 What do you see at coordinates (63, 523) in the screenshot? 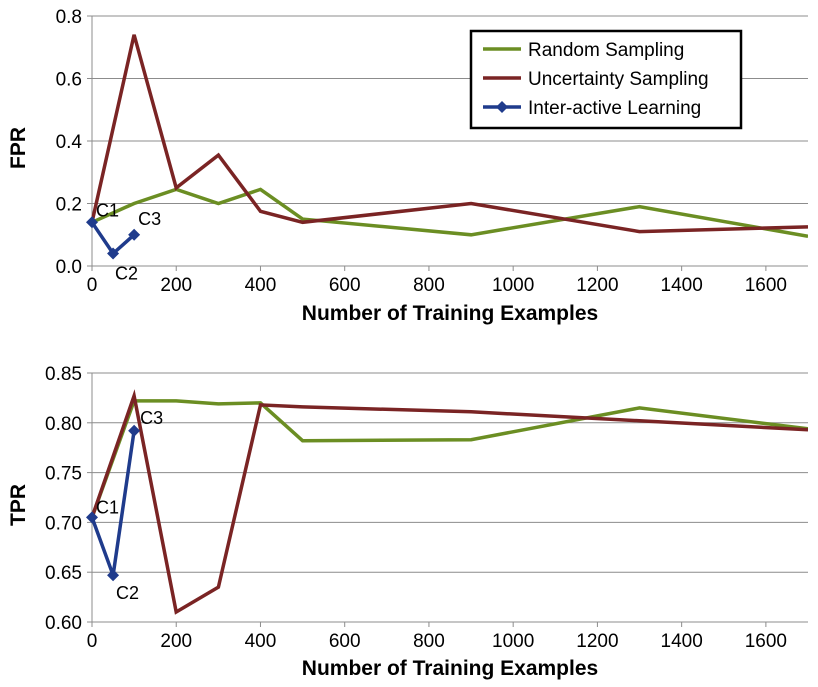
I see `y-tick-label: 0.70` at bounding box center [63, 523].